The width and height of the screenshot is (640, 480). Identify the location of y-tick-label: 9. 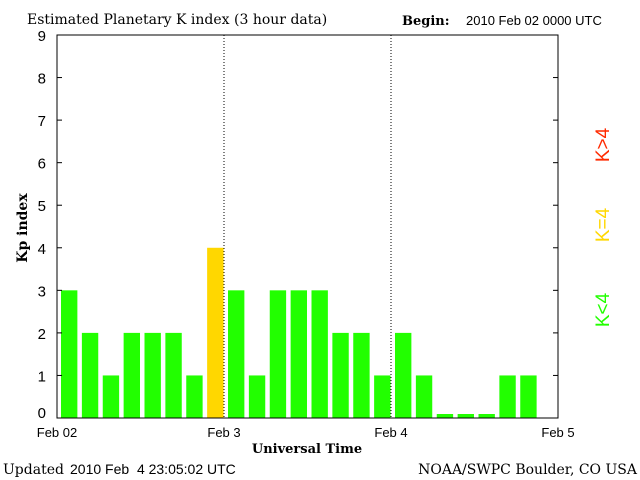
(42, 36).